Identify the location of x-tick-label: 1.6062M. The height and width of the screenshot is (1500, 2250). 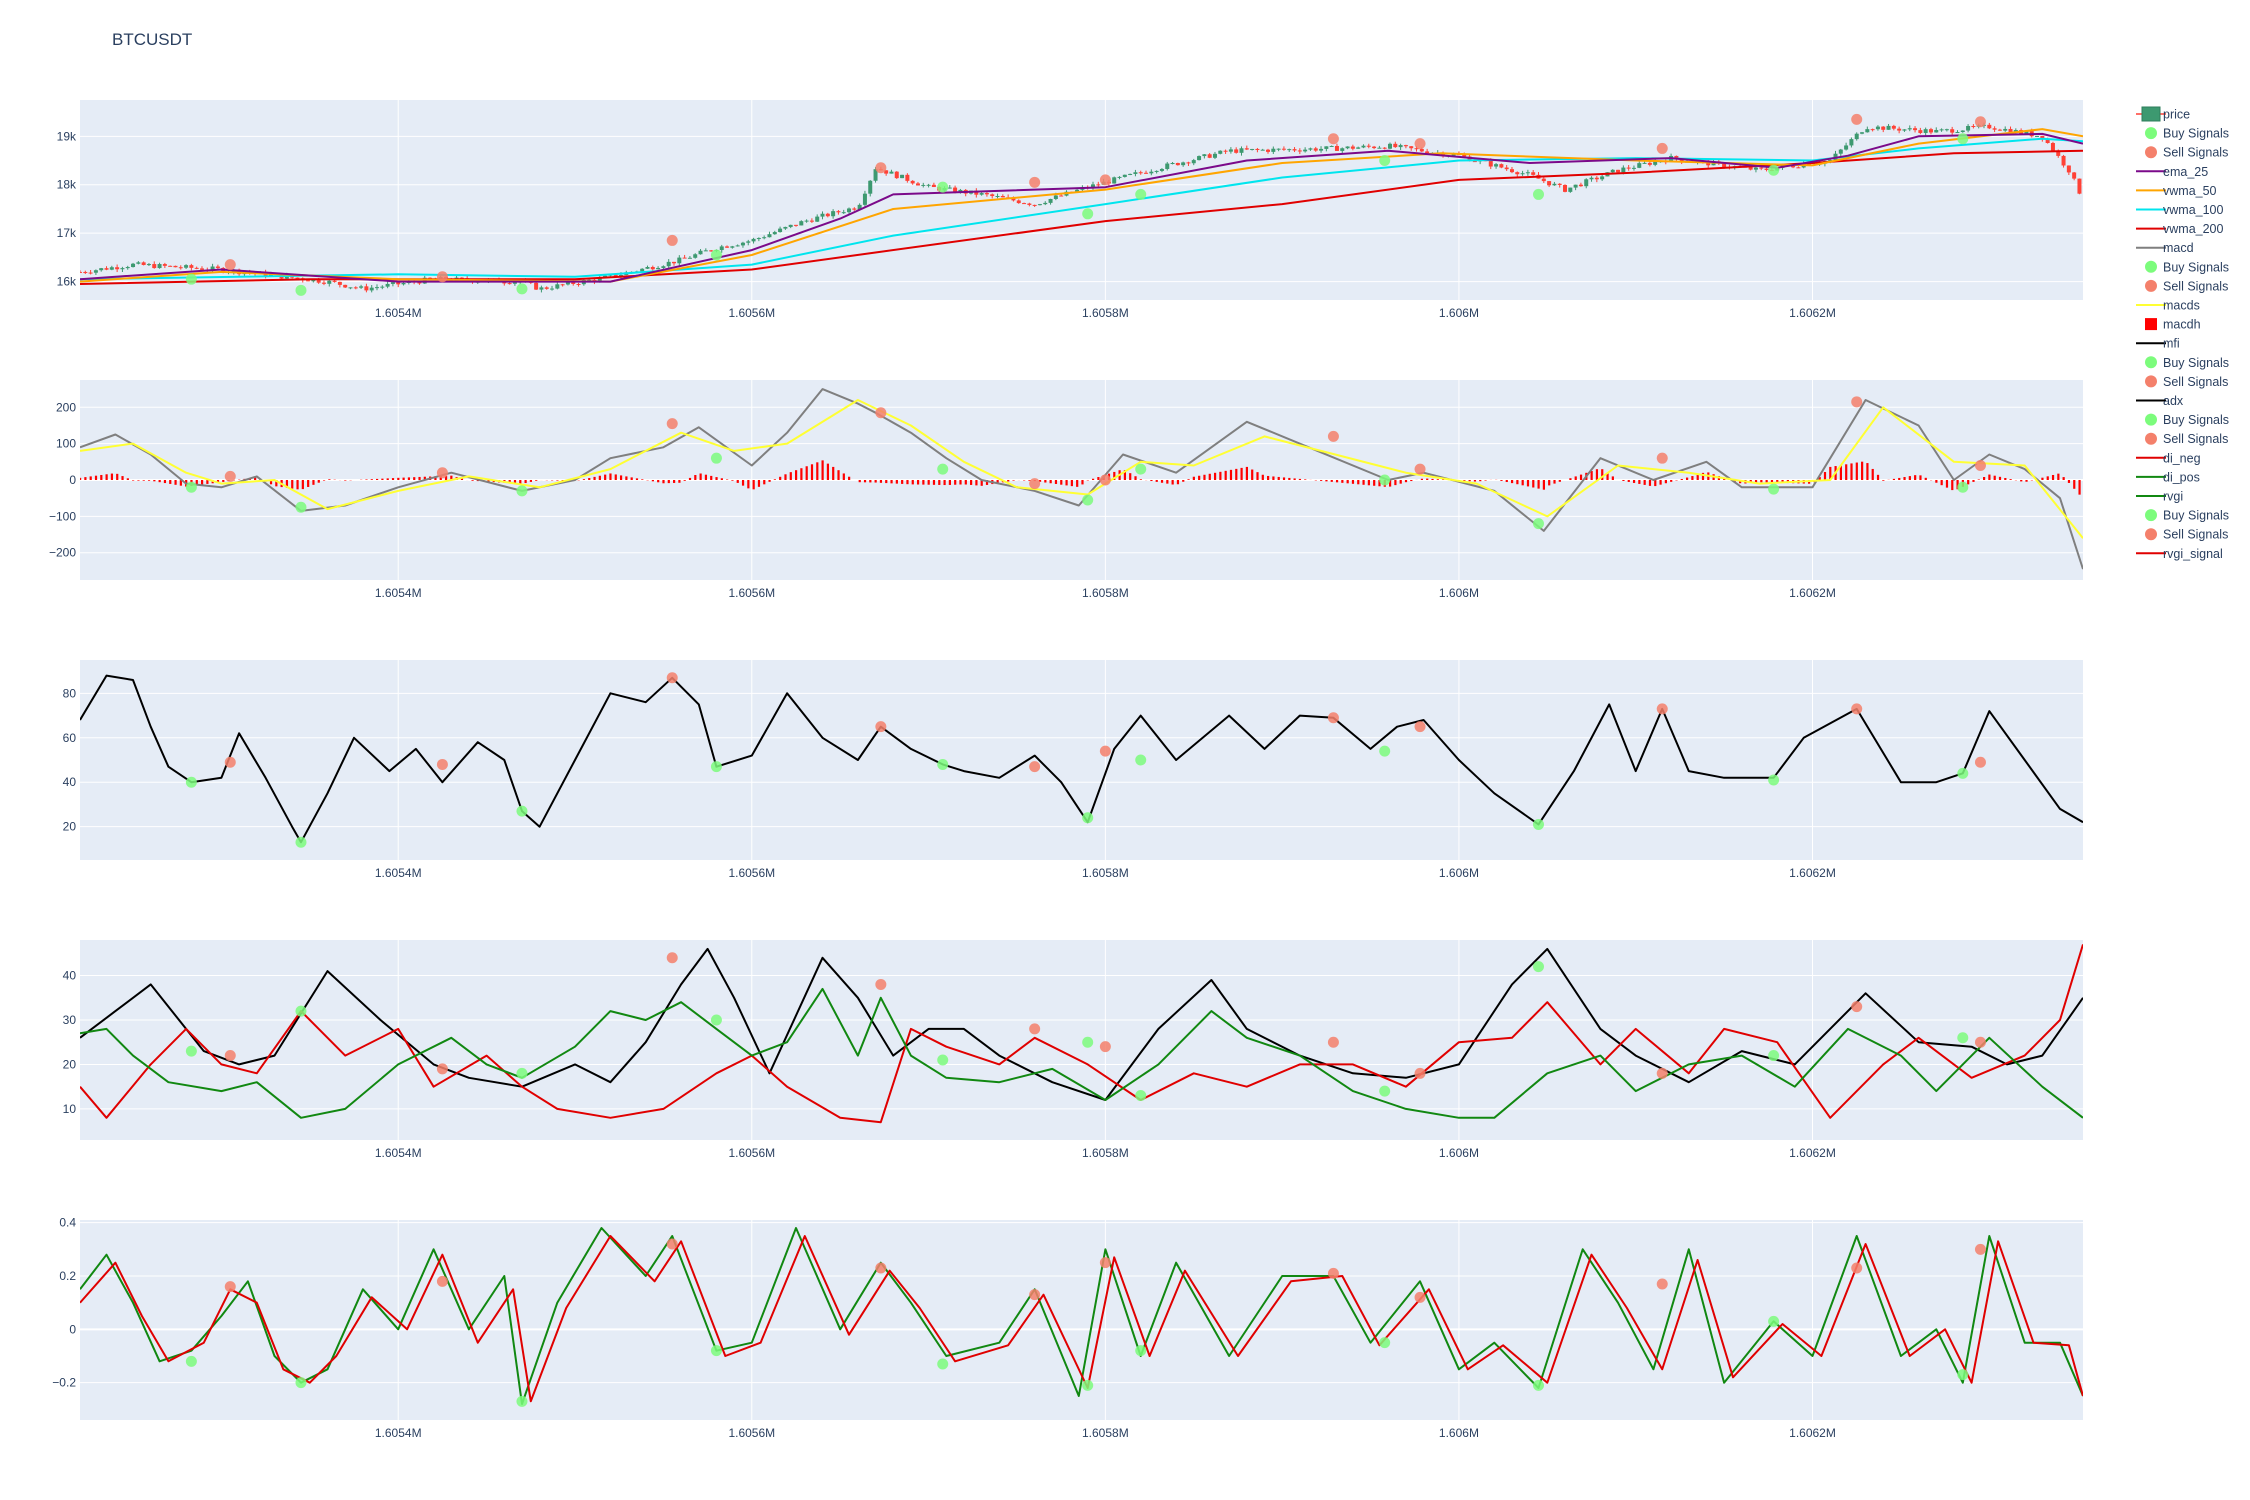
(1812, 873).